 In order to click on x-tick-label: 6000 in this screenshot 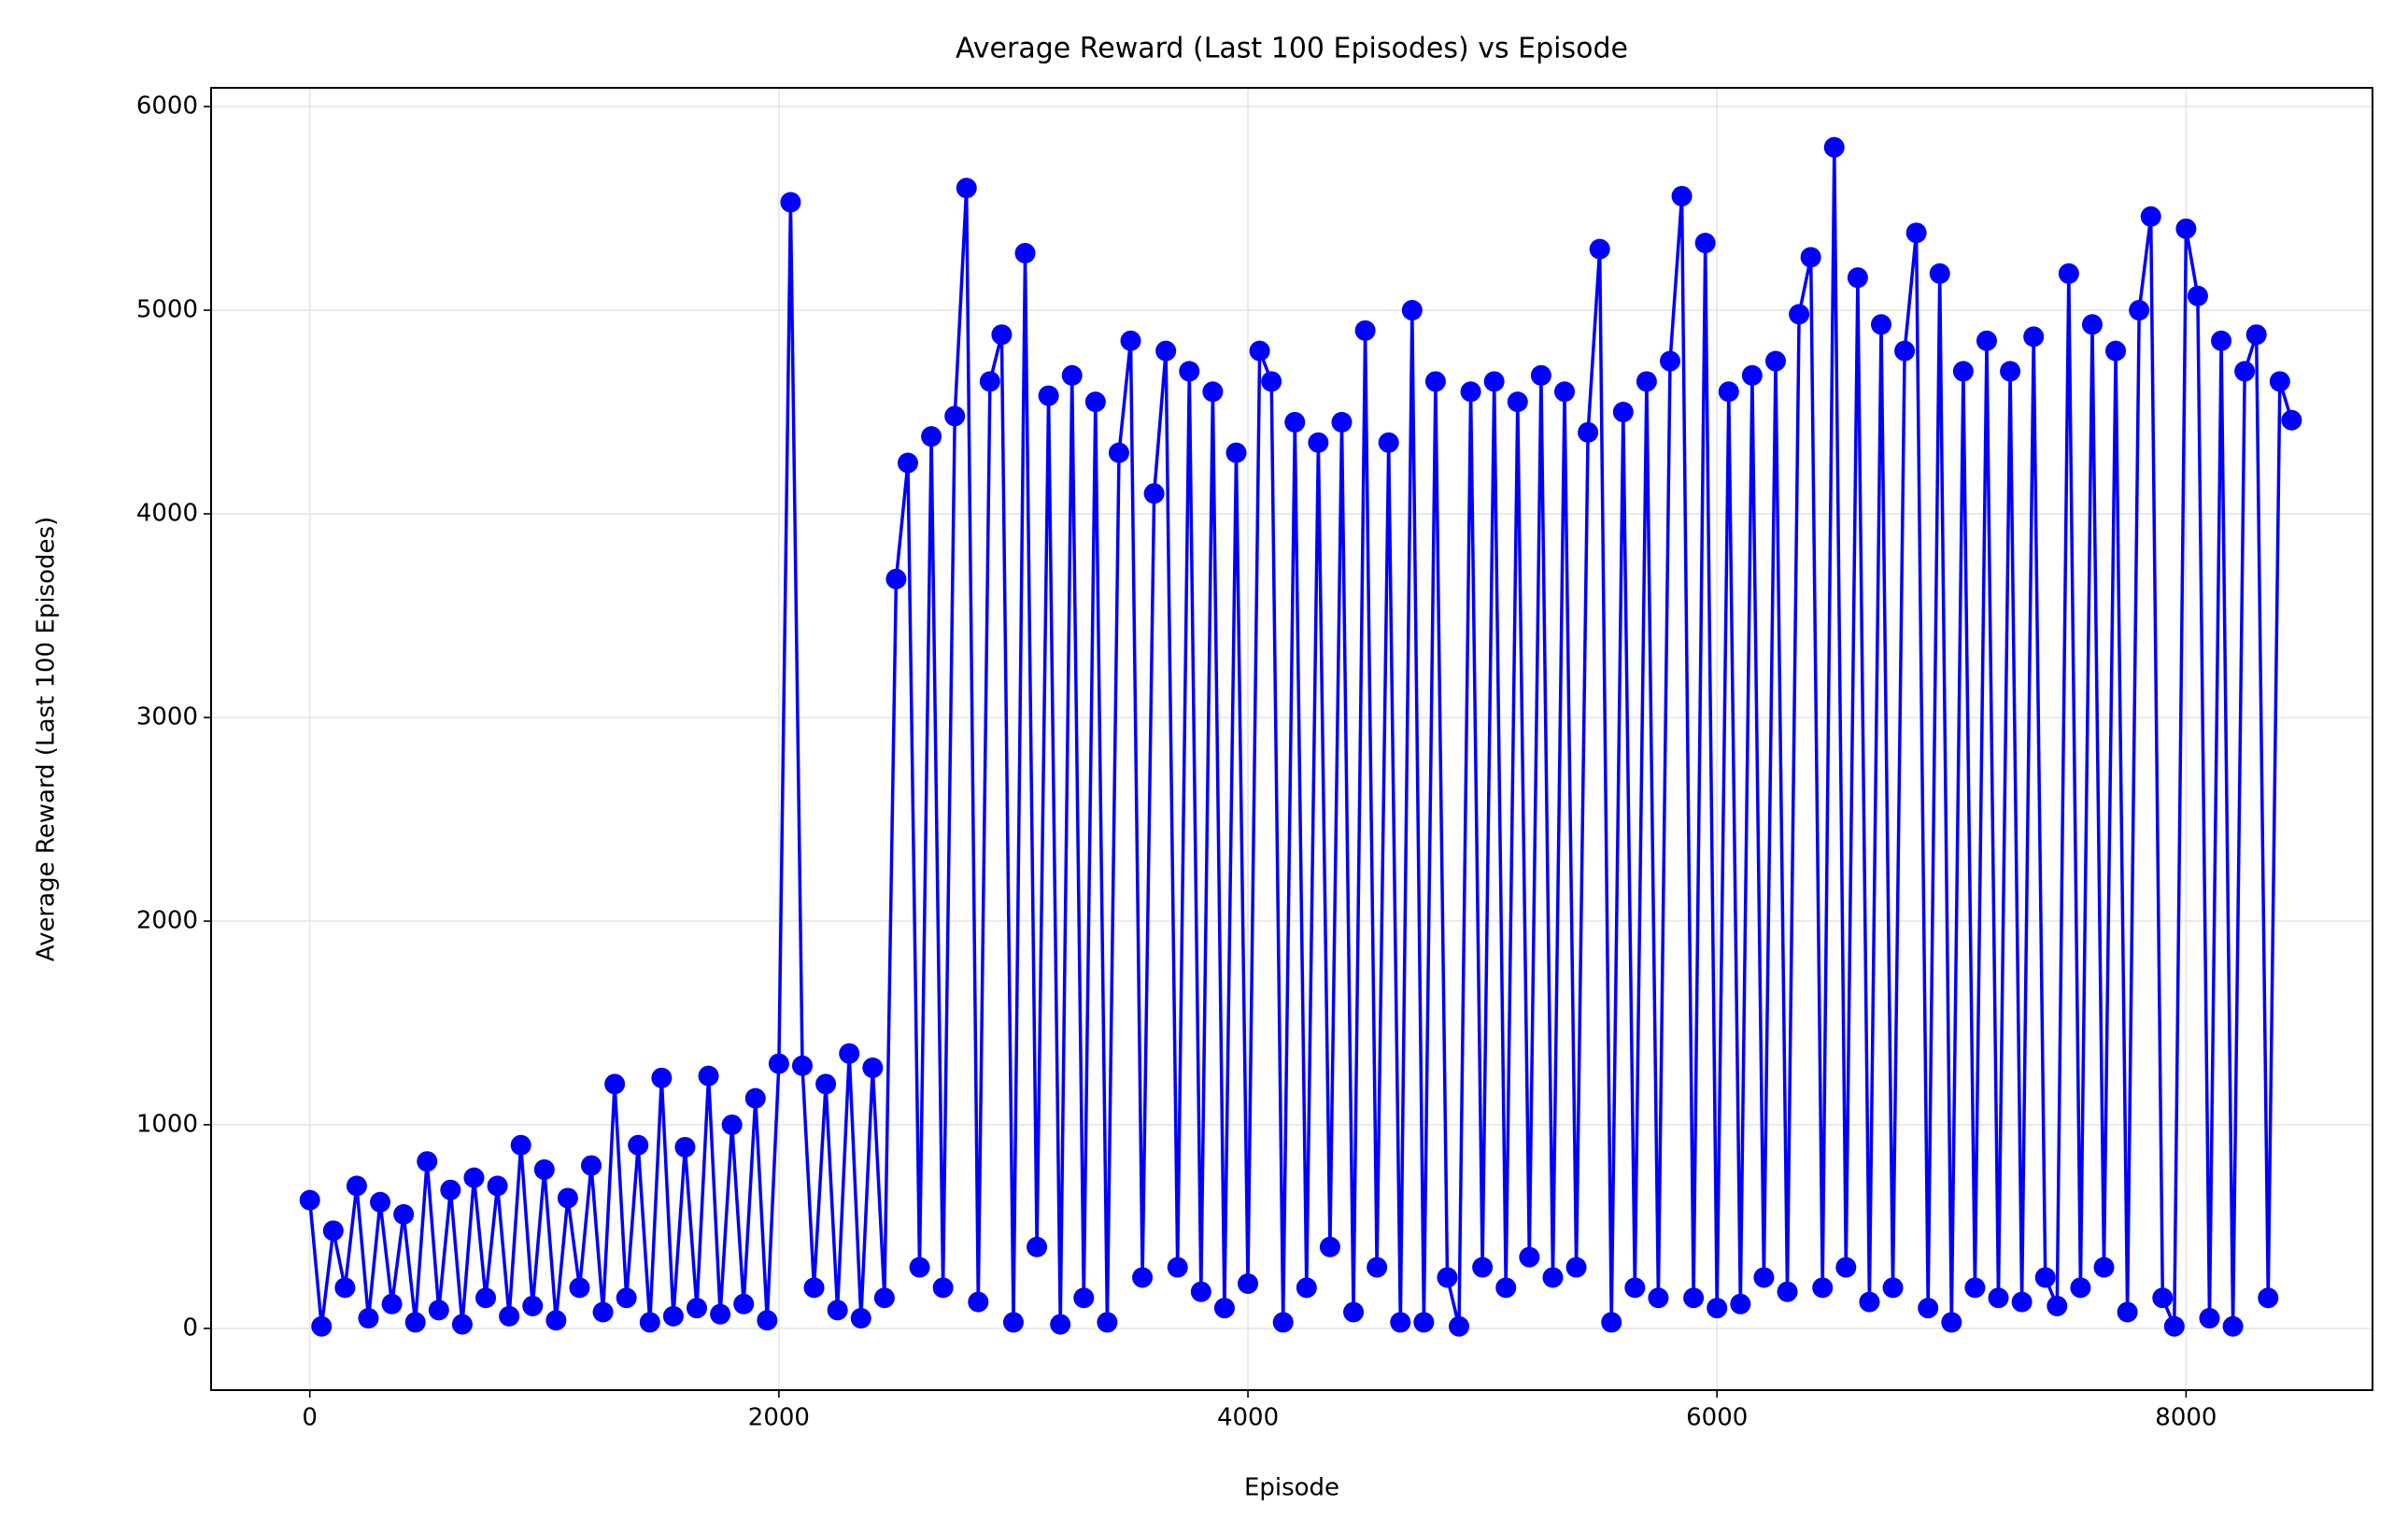, I will do `click(1717, 1418)`.